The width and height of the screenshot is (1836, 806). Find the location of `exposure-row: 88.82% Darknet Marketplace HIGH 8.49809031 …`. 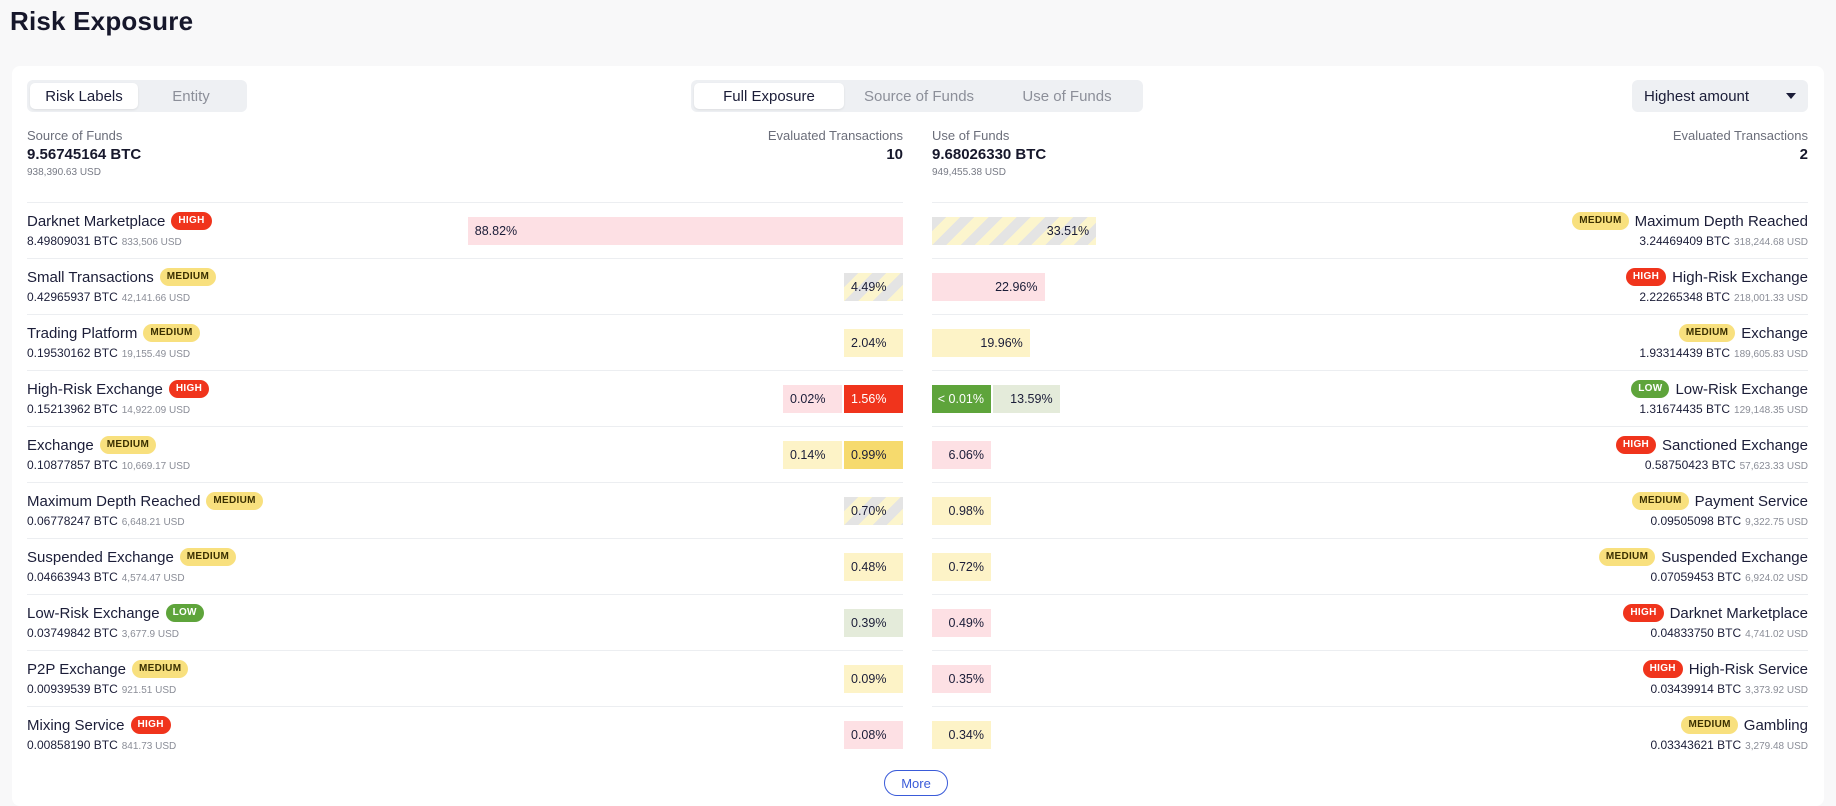

exposure-row: 88.82% Darknet Marketplace HIGH 8.49809031 … is located at coordinates (465, 230).